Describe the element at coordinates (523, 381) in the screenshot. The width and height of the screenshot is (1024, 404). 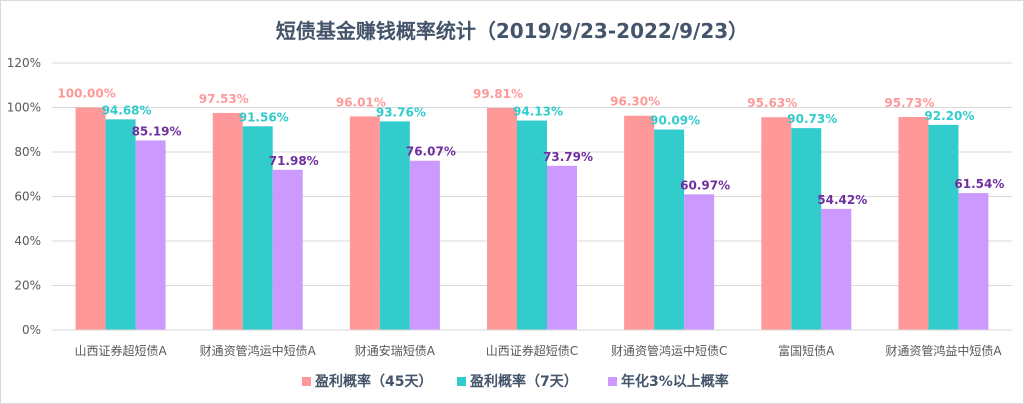
I see `legend-label: 盈利概率（7天）` at that location.